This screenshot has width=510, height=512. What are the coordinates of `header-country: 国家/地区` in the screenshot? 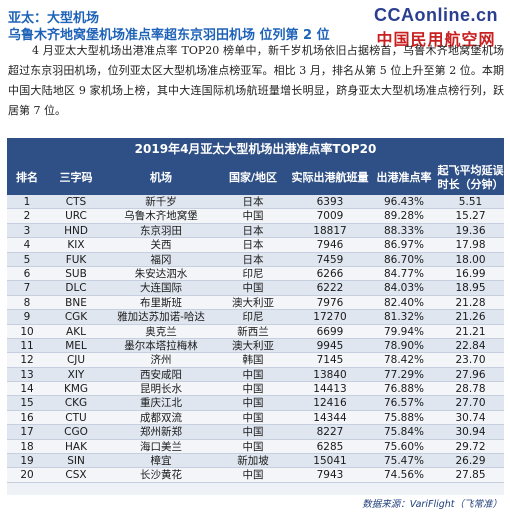 It's located at (253, 177).